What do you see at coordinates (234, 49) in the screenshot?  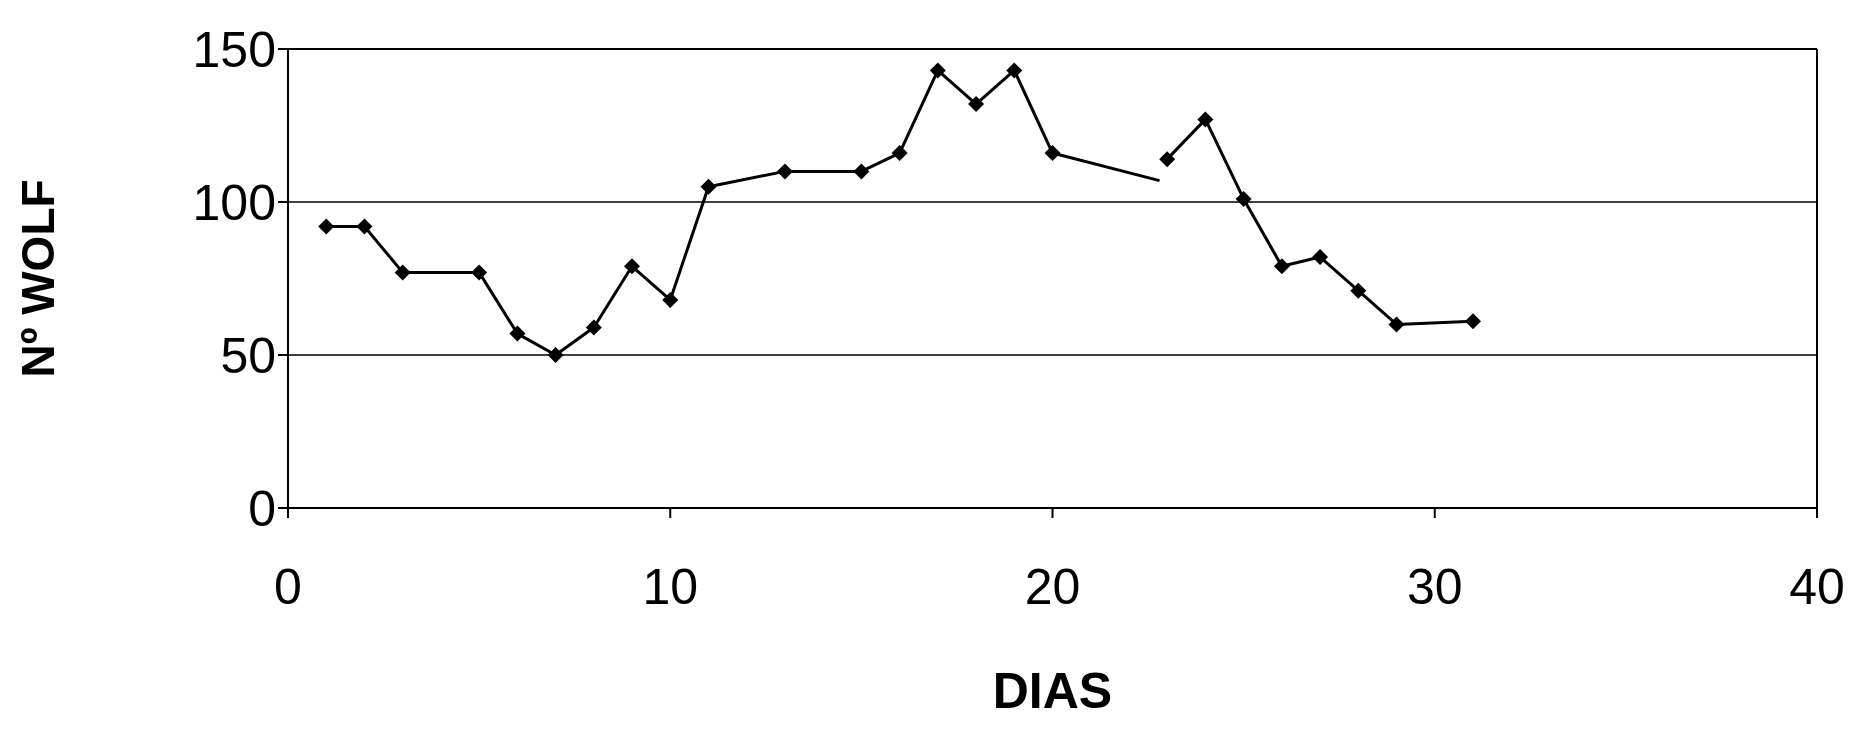 I see `y-tick-label: 150` at bounding box center [234, 49].